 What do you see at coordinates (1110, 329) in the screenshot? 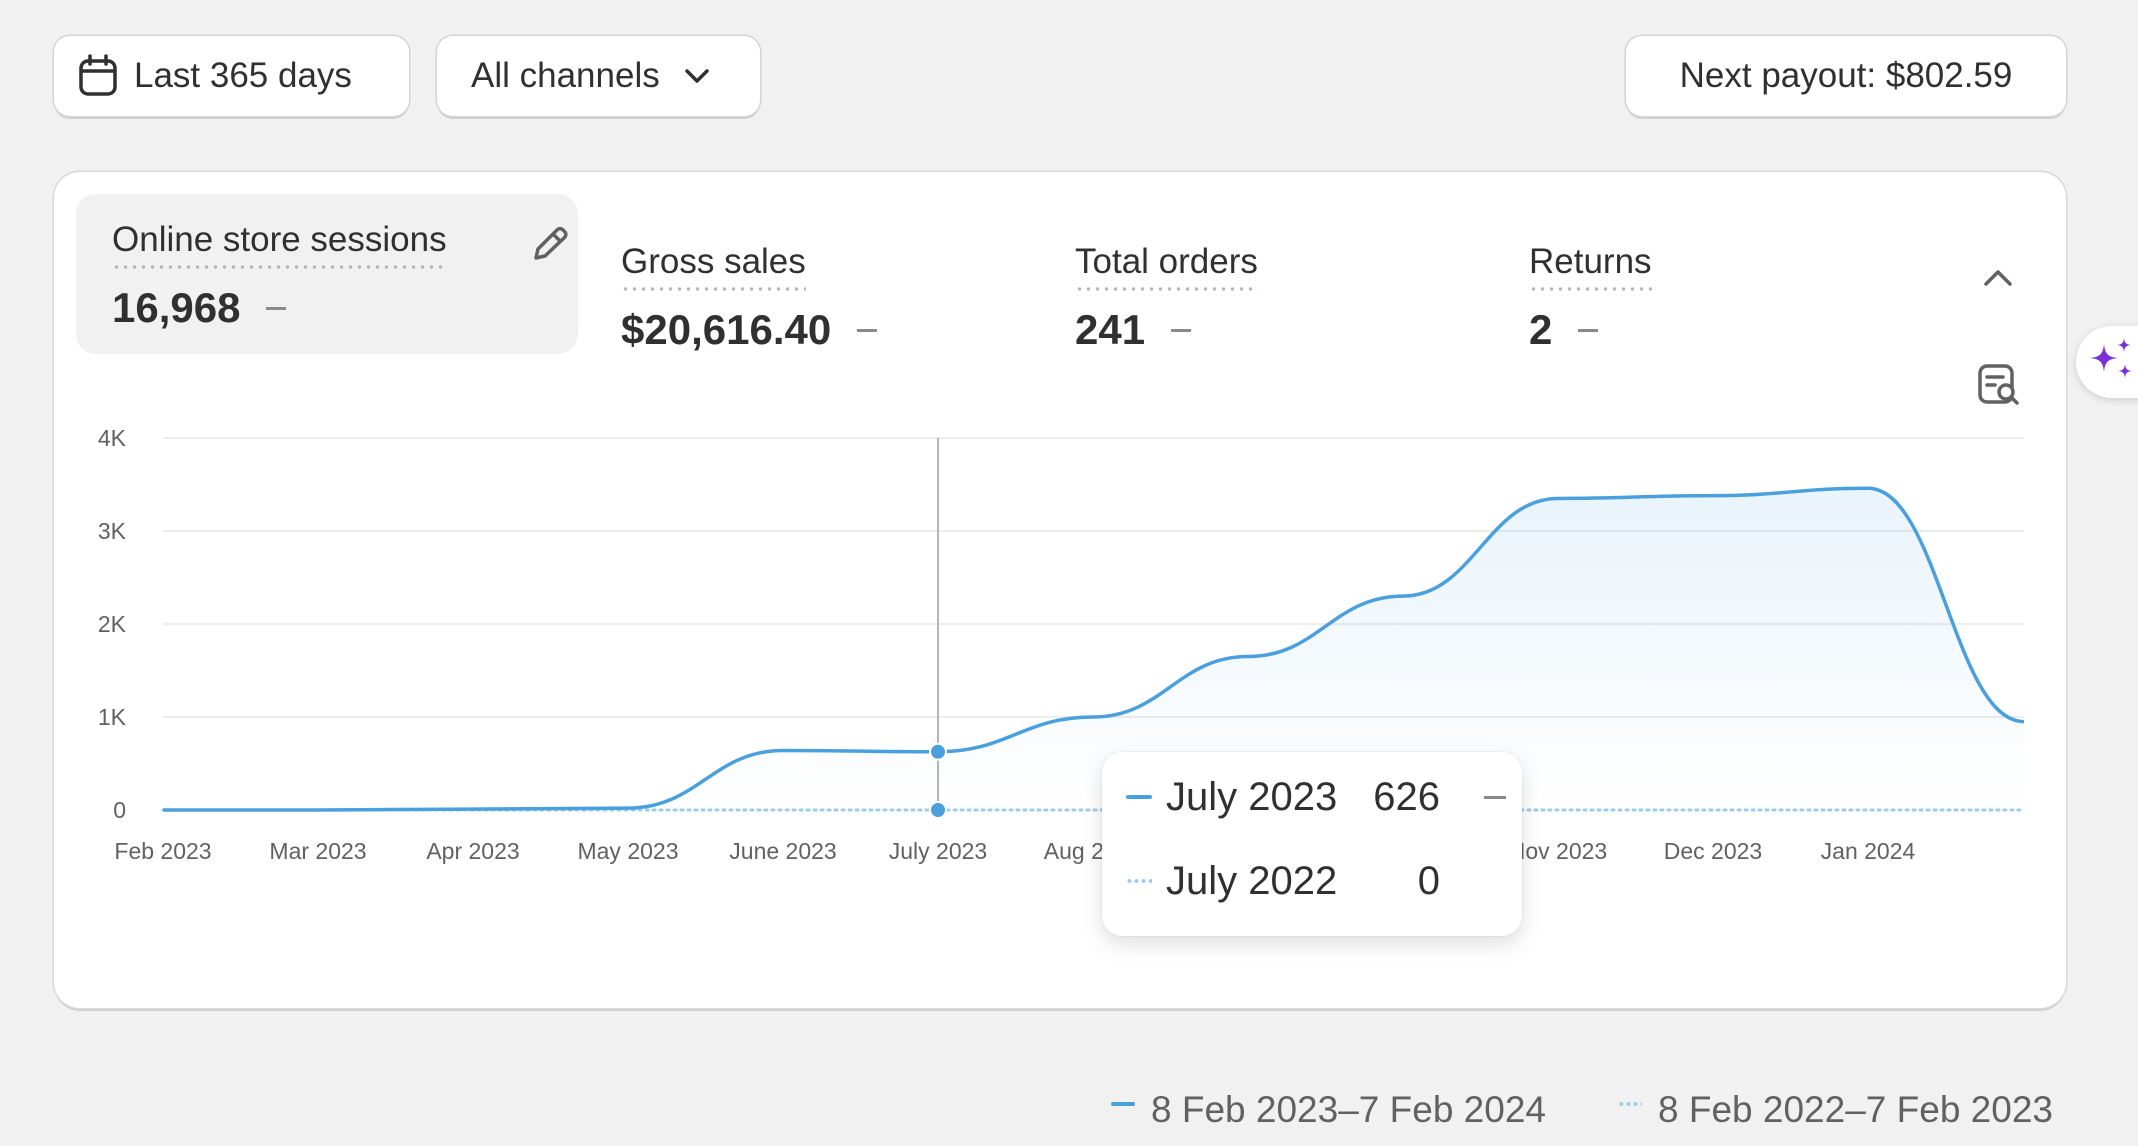
I see `metric-value: 241` at bounding box center [1110, 329].